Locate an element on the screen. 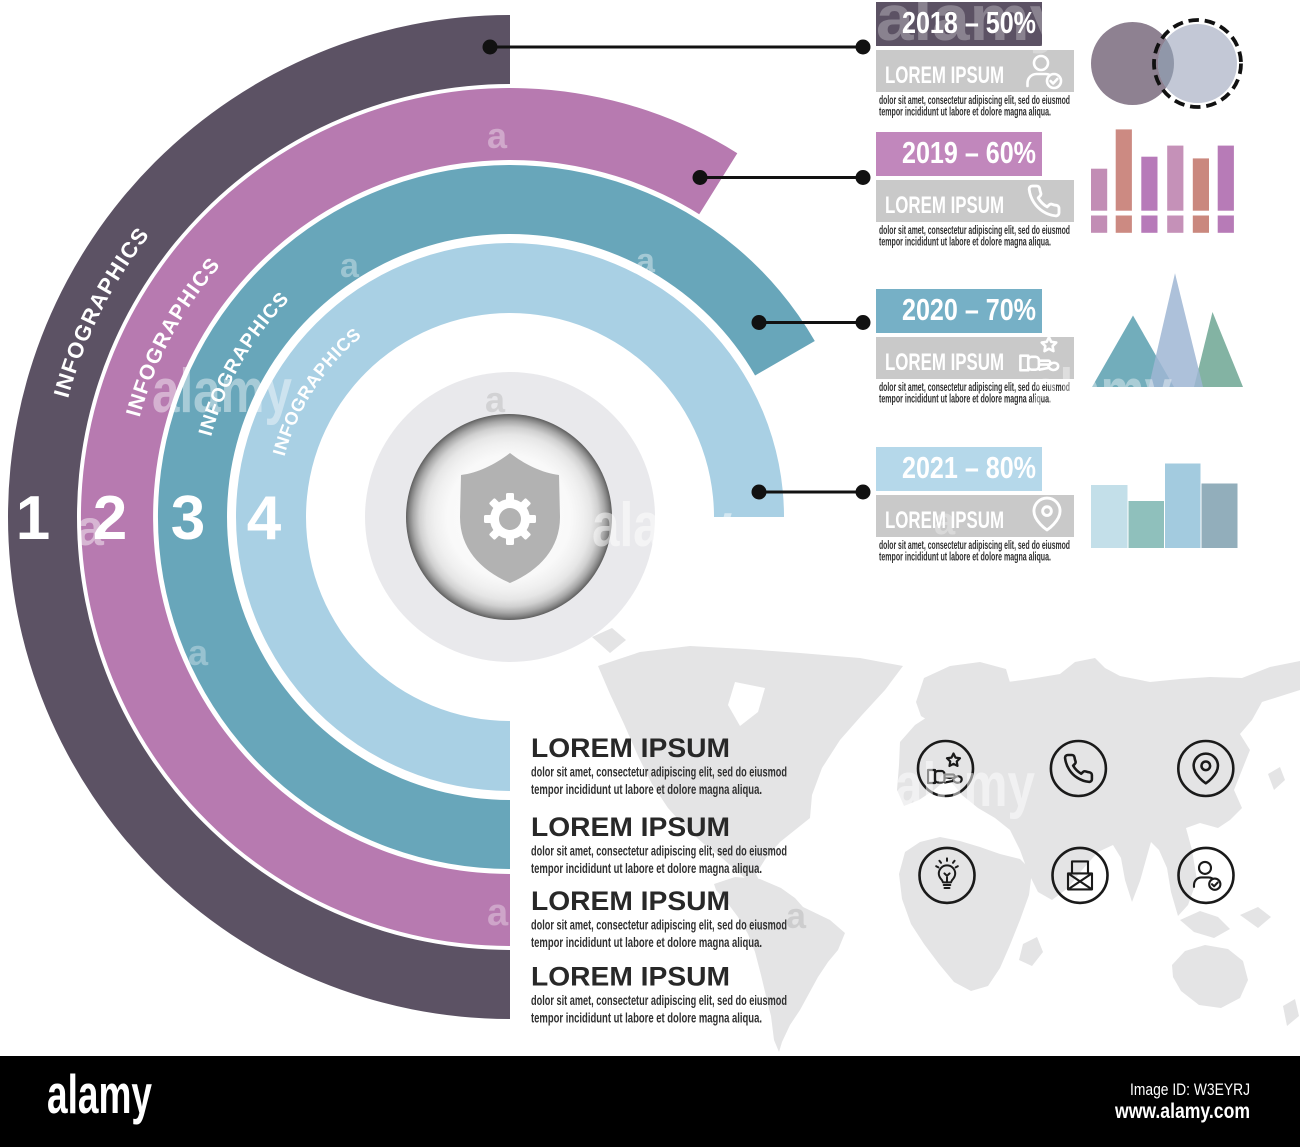  svg-text: 2021 – 80% is located at coordinates (969, 467).